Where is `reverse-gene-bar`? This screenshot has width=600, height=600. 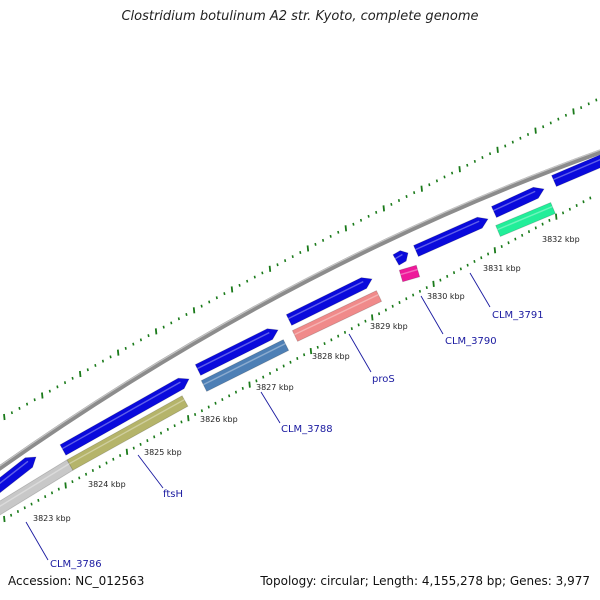 reverse-gene-bar is located at coordinates (245, 365).